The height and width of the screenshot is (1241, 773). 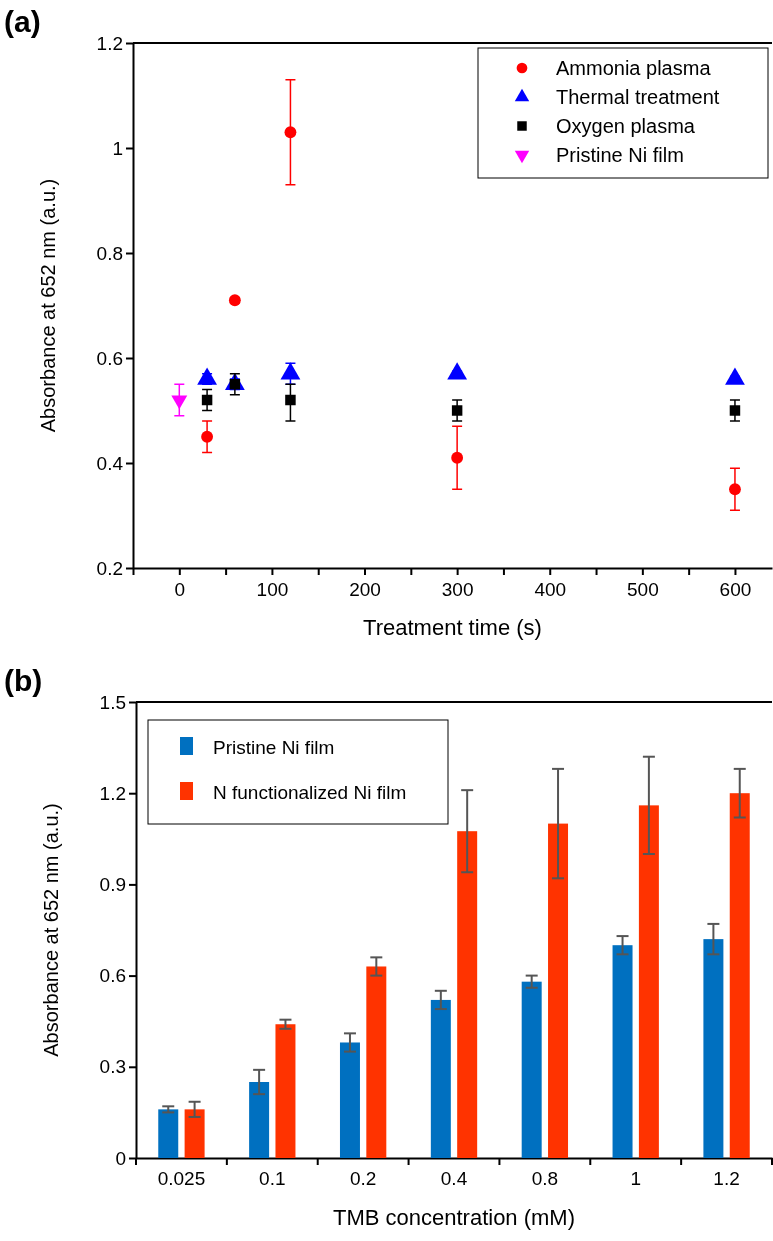 What do you see at coordinates (109, 253) in the screenshot?
I see `y-tick-label: 0.8` at bounding box center [109, 253].